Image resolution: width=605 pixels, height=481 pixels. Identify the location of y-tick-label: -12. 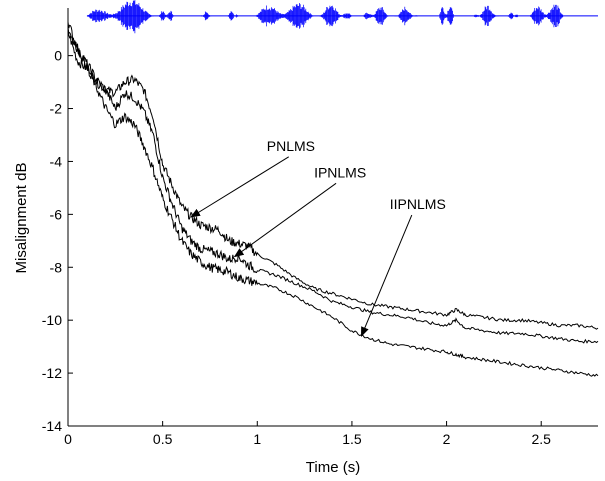
(52, 373).